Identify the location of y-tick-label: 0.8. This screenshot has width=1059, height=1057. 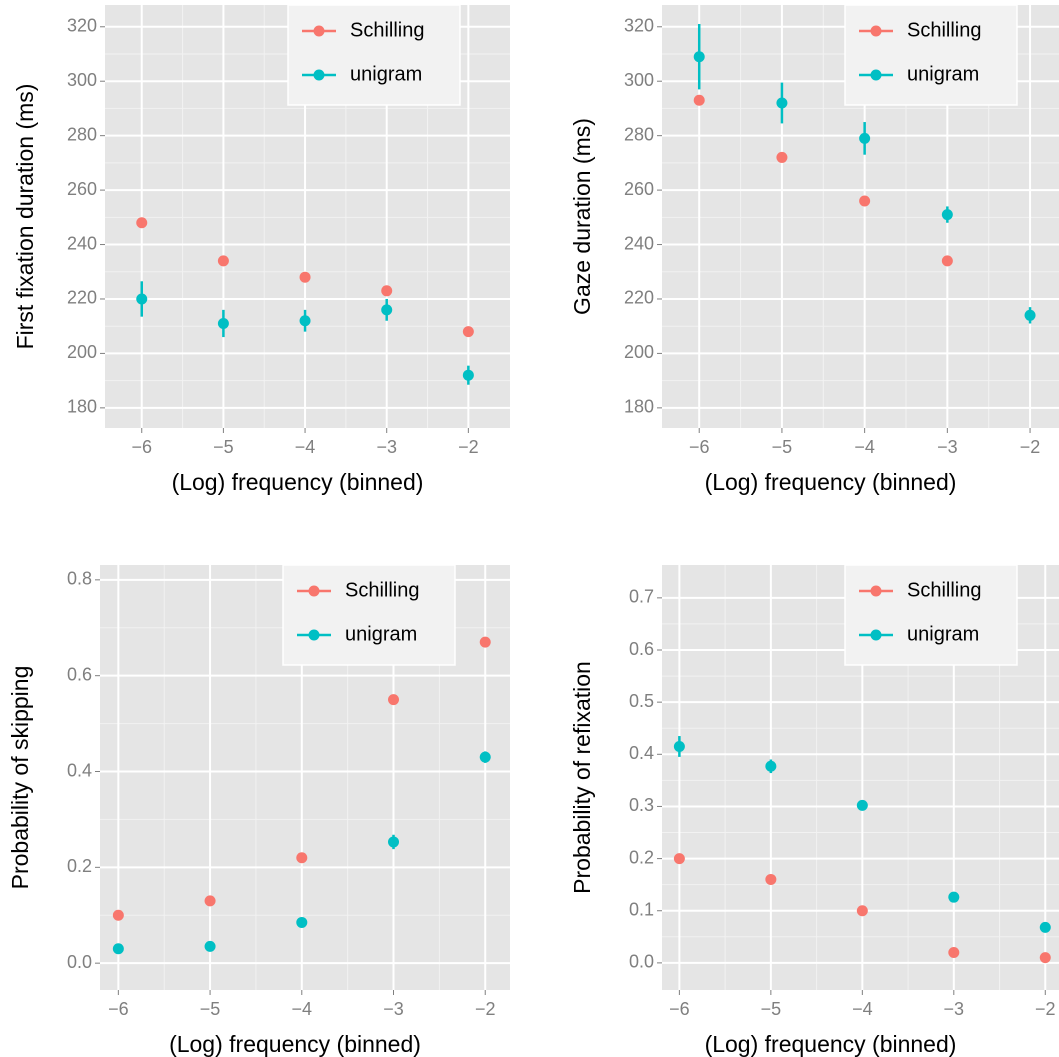
(79, 579).